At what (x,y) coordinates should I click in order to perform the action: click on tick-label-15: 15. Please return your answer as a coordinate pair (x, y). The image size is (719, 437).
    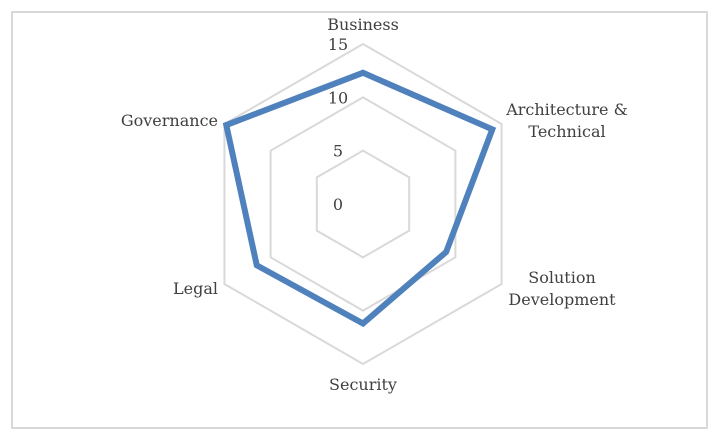
    Looking at the image, I should click on (338, 44).